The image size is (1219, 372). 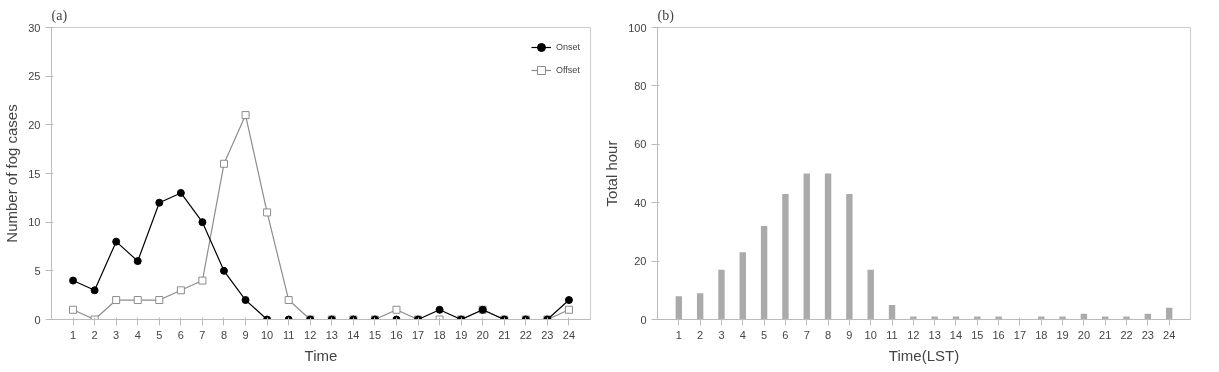 I want to click on y-tick-label: 80, so click(x=640, y=85).